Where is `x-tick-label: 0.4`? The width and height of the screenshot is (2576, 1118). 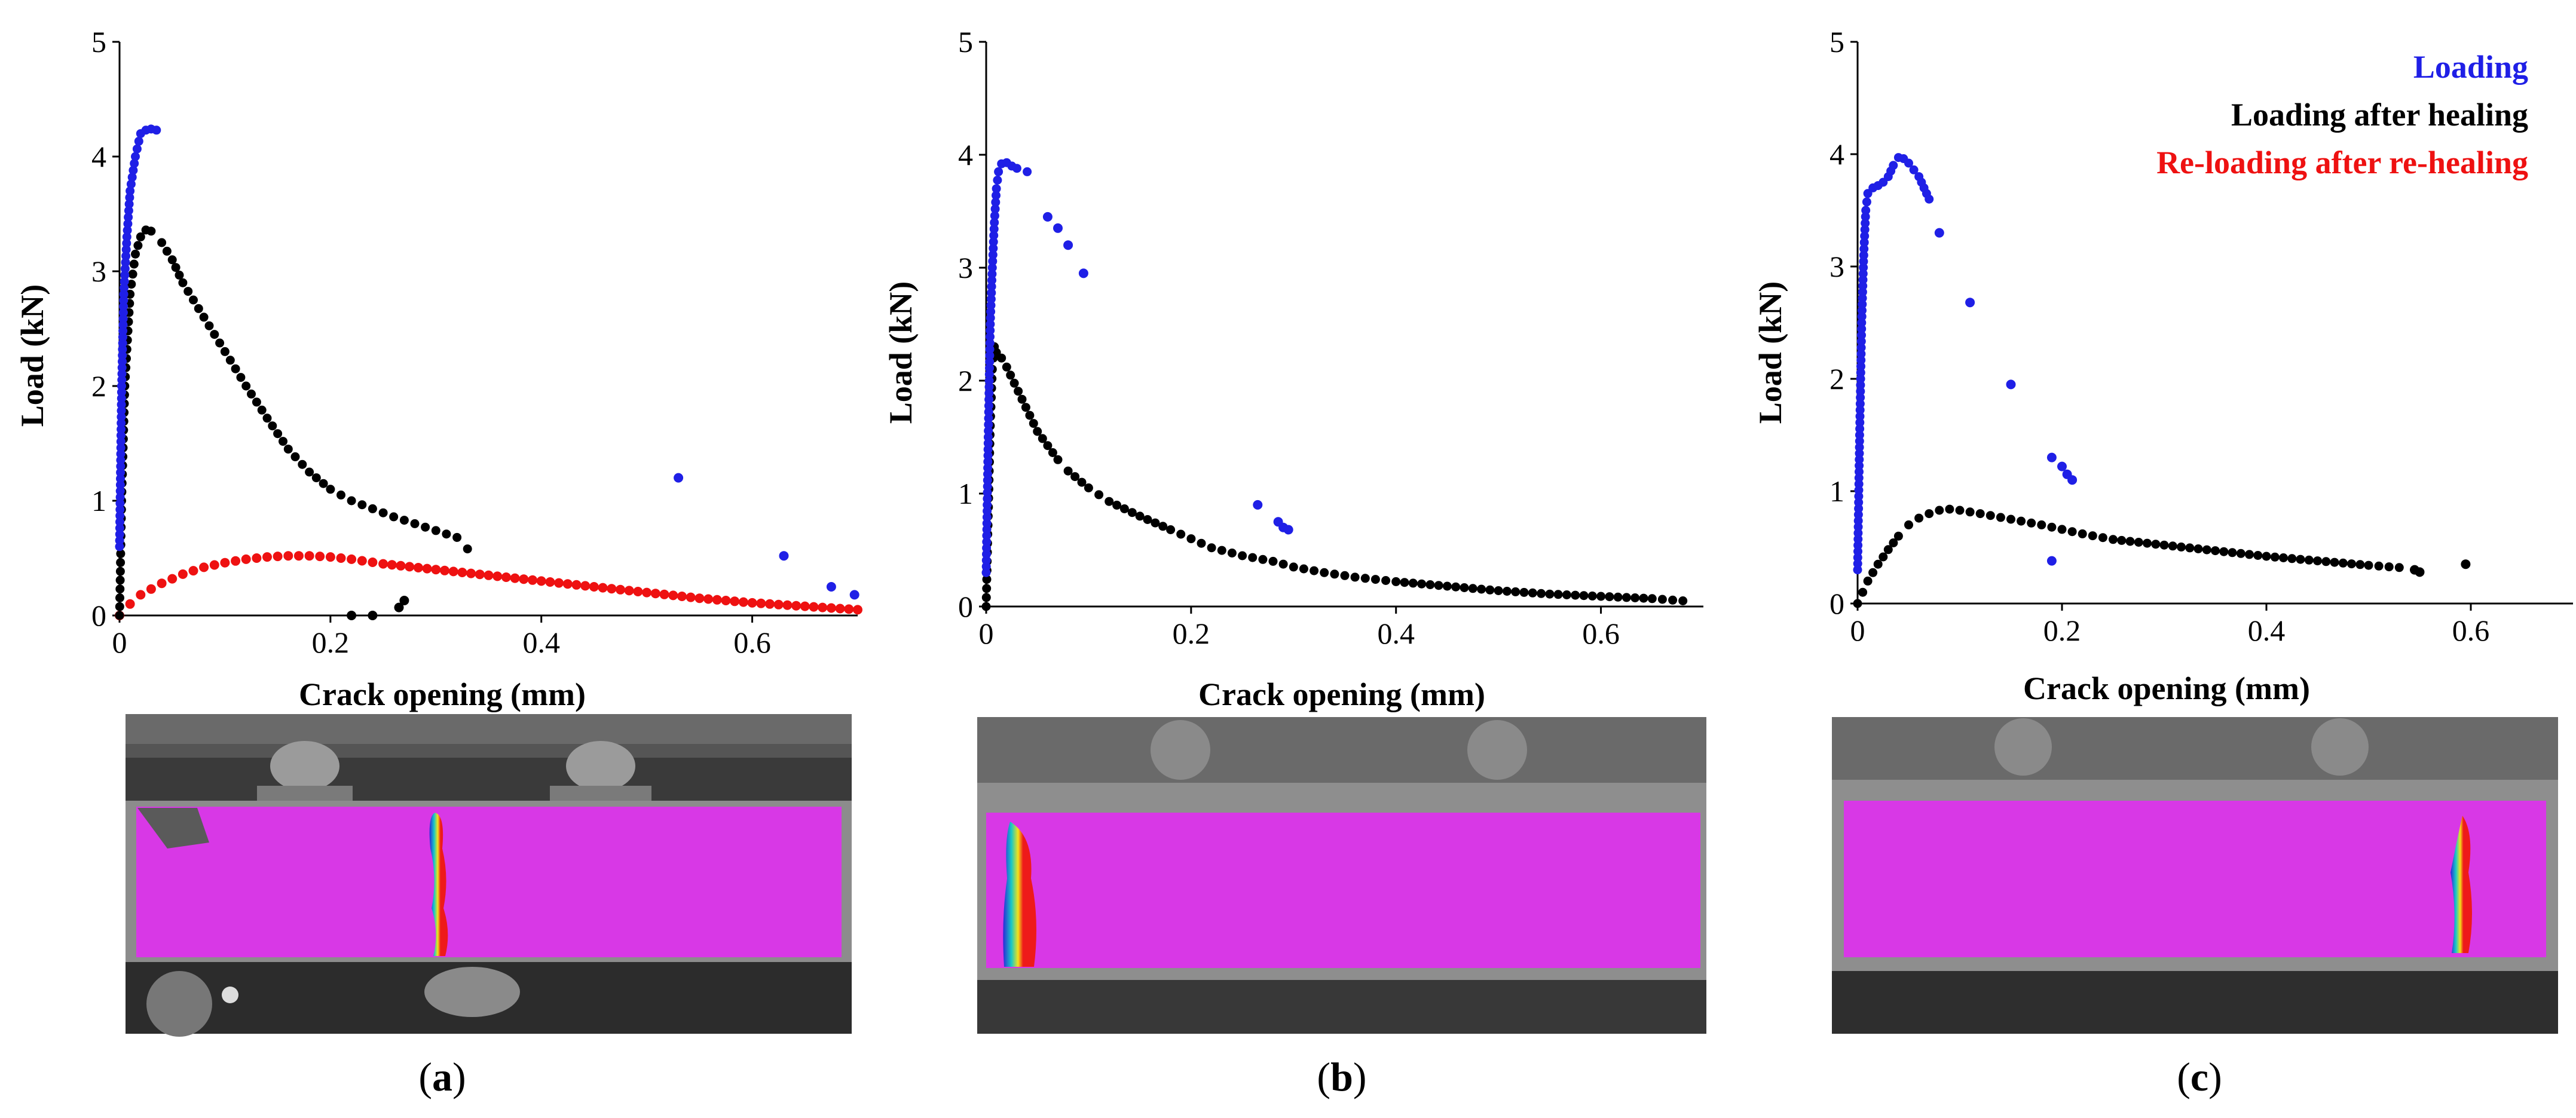
x-tick-label: 0.4 is located at coordinates (2267, 630).